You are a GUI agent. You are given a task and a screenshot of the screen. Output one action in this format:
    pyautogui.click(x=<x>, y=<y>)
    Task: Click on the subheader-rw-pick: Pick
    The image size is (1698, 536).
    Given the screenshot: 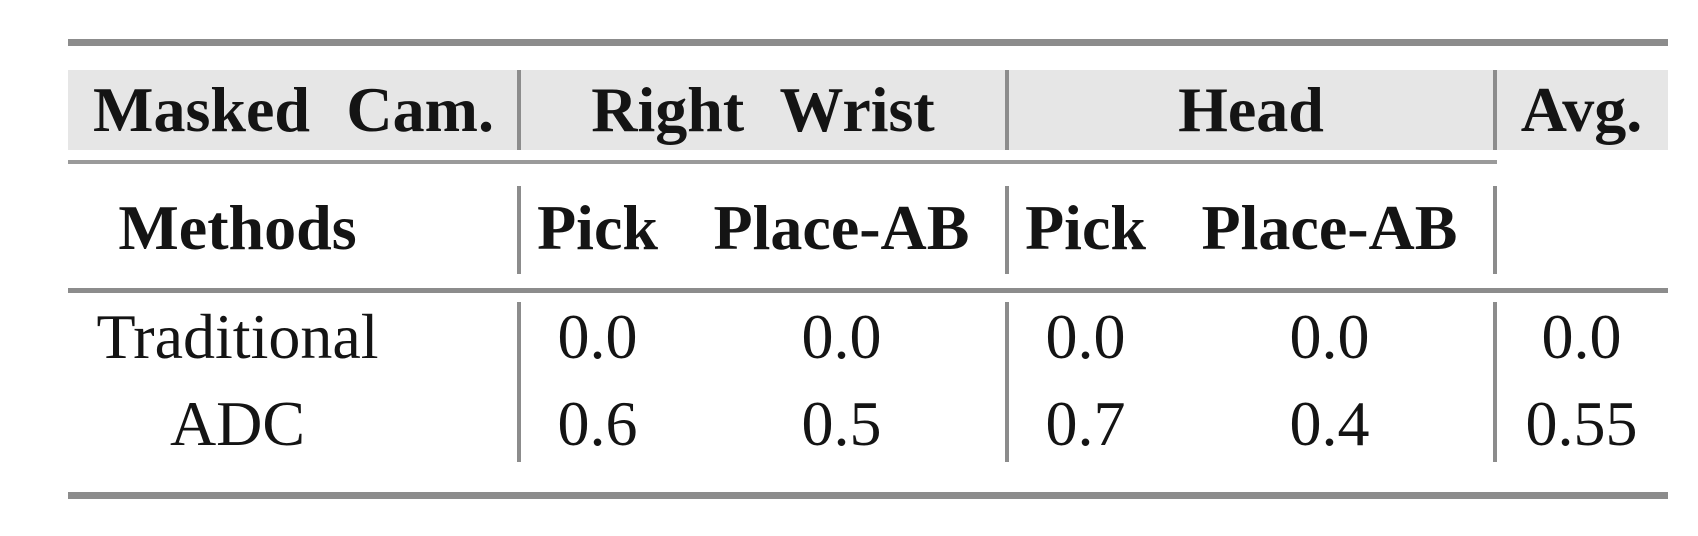 What is the action you would take?
    pyautogui.click(x=597, y=227)
    